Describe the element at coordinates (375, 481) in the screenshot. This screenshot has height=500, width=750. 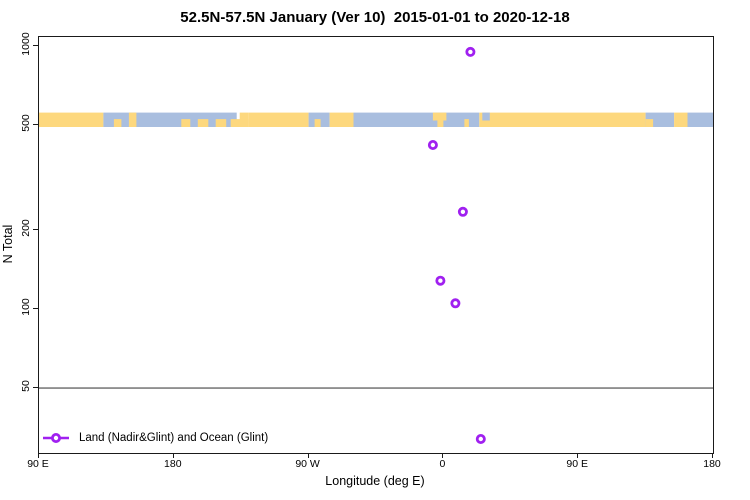
I see `x-axis-title: Longitude (deg E)` at that location.